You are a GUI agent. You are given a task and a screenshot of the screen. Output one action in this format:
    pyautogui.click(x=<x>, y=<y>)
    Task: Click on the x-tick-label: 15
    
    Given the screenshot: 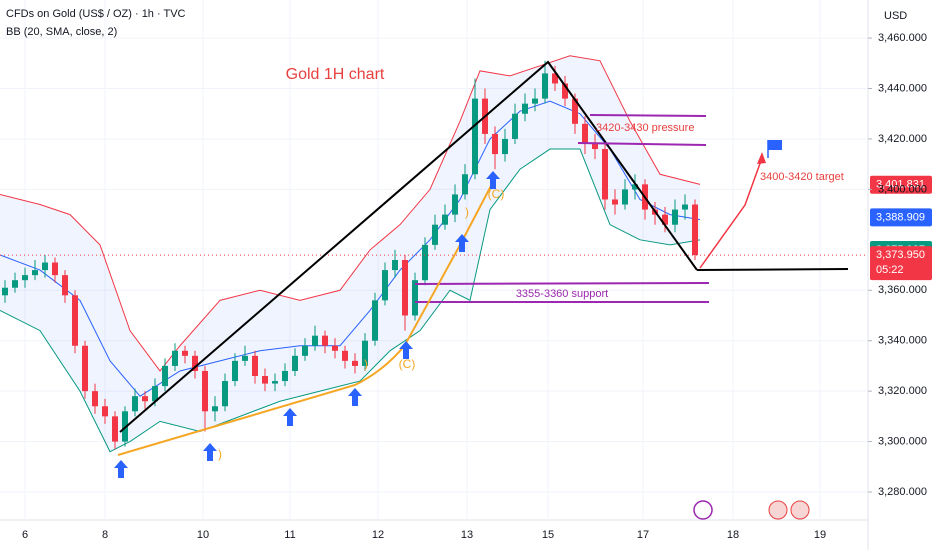 What is the action you would take?
    pyautogui.click(x=548, y=535)
    